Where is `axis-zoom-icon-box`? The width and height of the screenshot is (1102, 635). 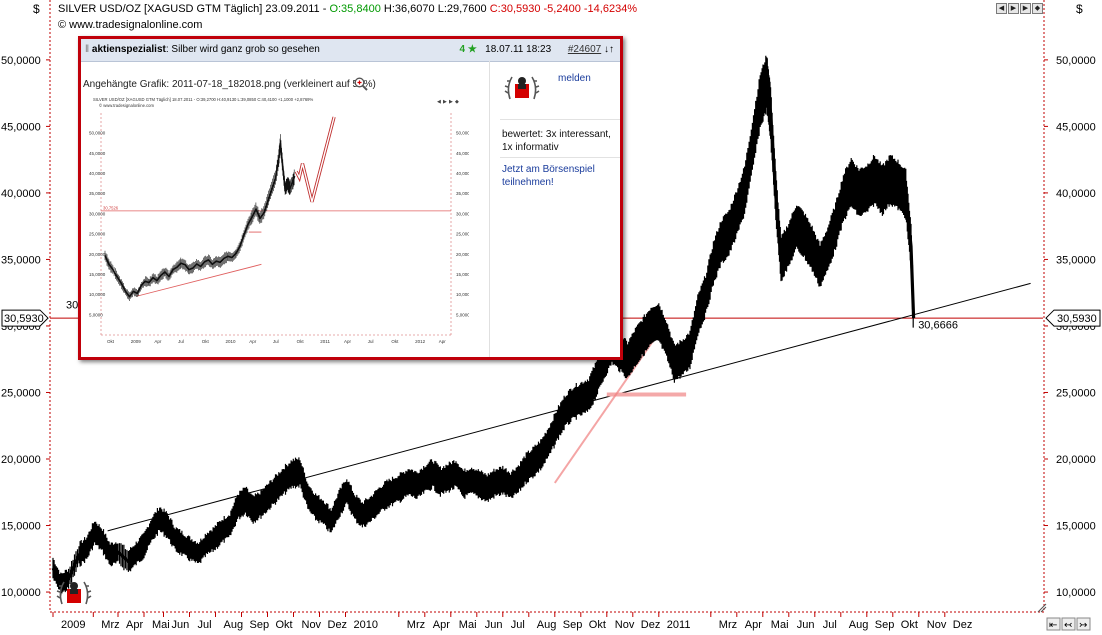 axis-zoom-icon-box is located at coordinates (1053, 624).